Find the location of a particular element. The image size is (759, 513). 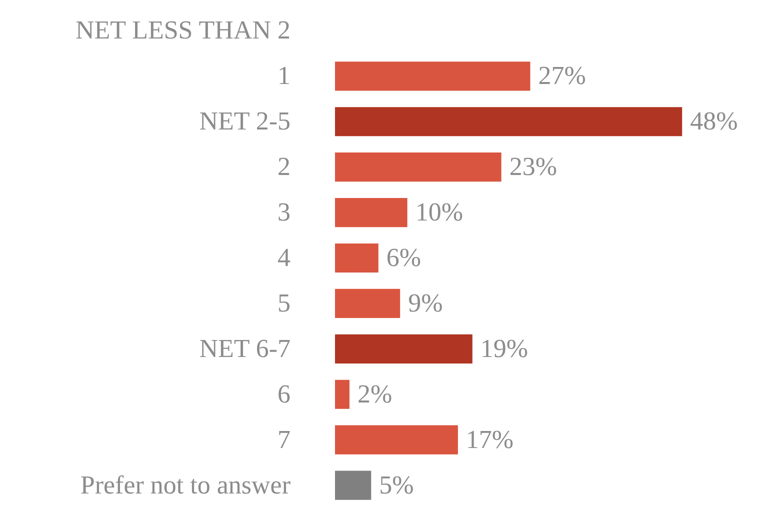

data-label: 6% is located at coordinates (404, 257).